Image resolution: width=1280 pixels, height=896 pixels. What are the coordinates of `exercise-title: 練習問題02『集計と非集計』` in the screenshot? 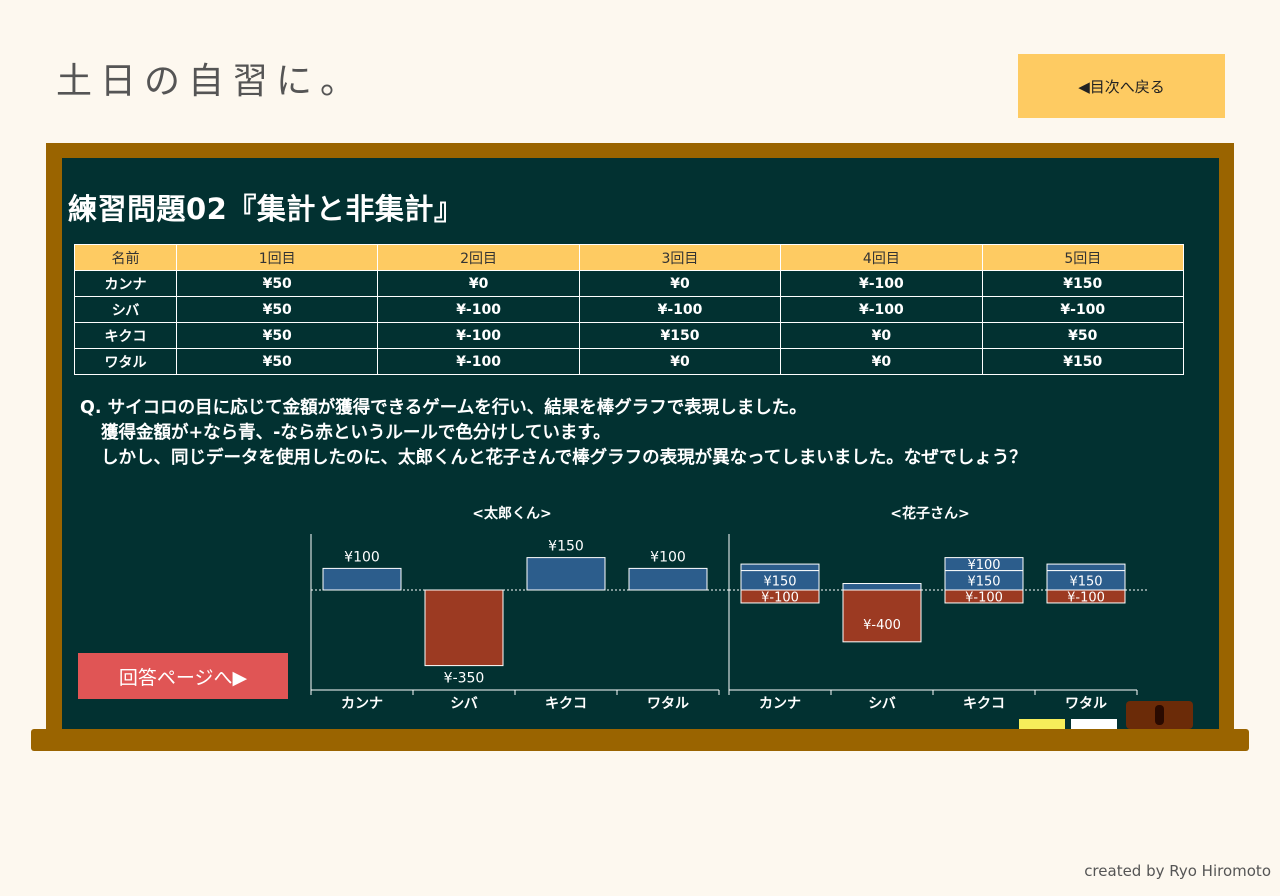 It's located at (266, 209).